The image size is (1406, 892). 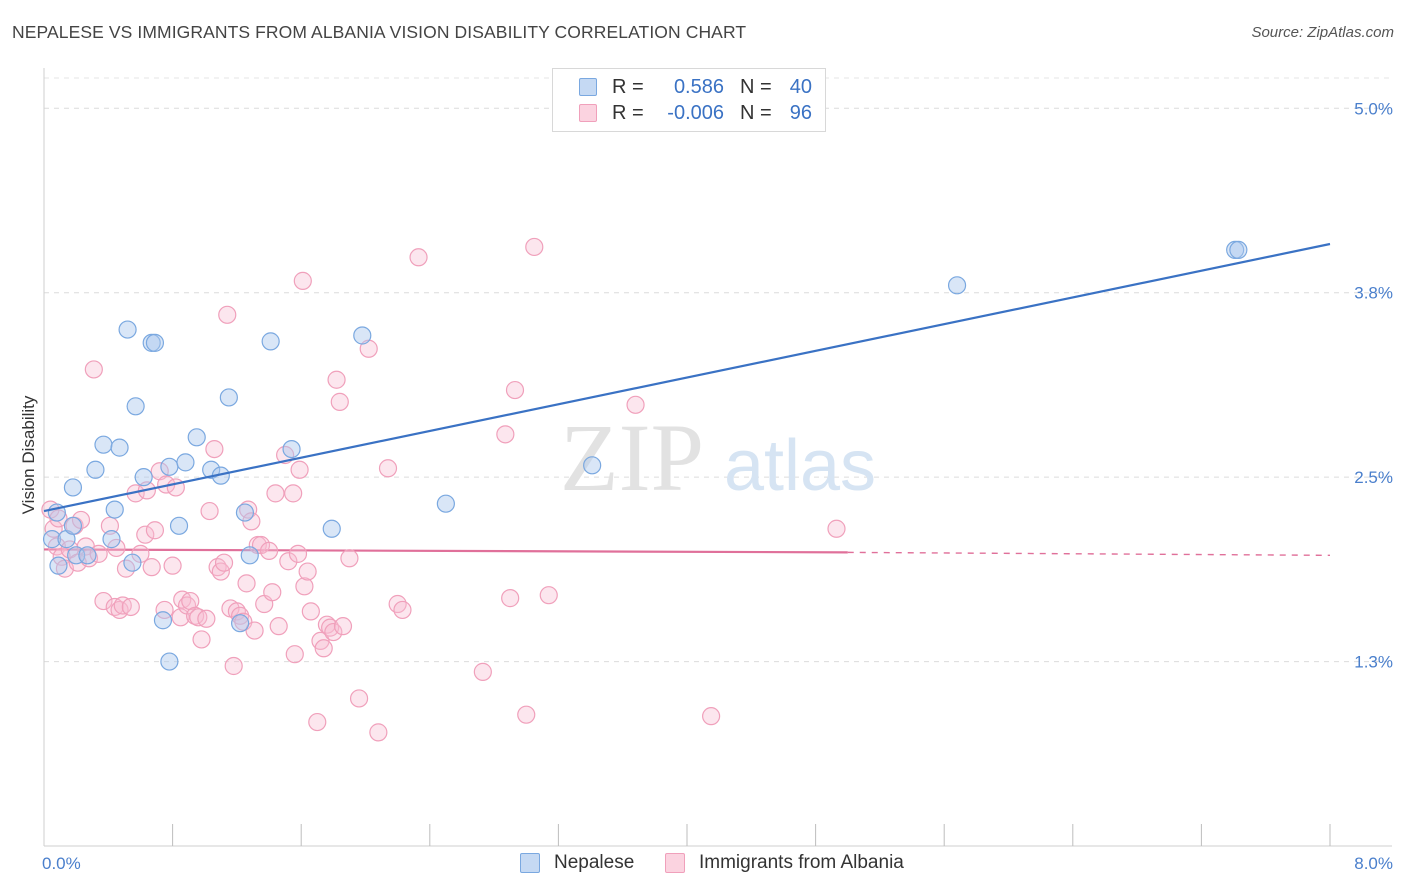 I want to click on y-tick-label-0: 1.3%, so click(x=1373, y=662).